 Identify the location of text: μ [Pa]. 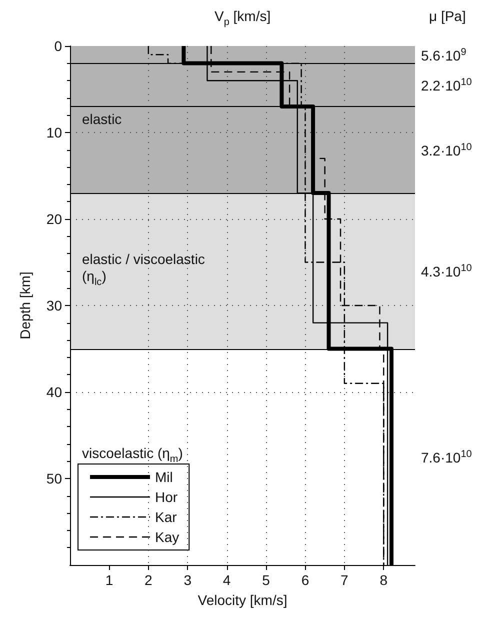
(447, 16).